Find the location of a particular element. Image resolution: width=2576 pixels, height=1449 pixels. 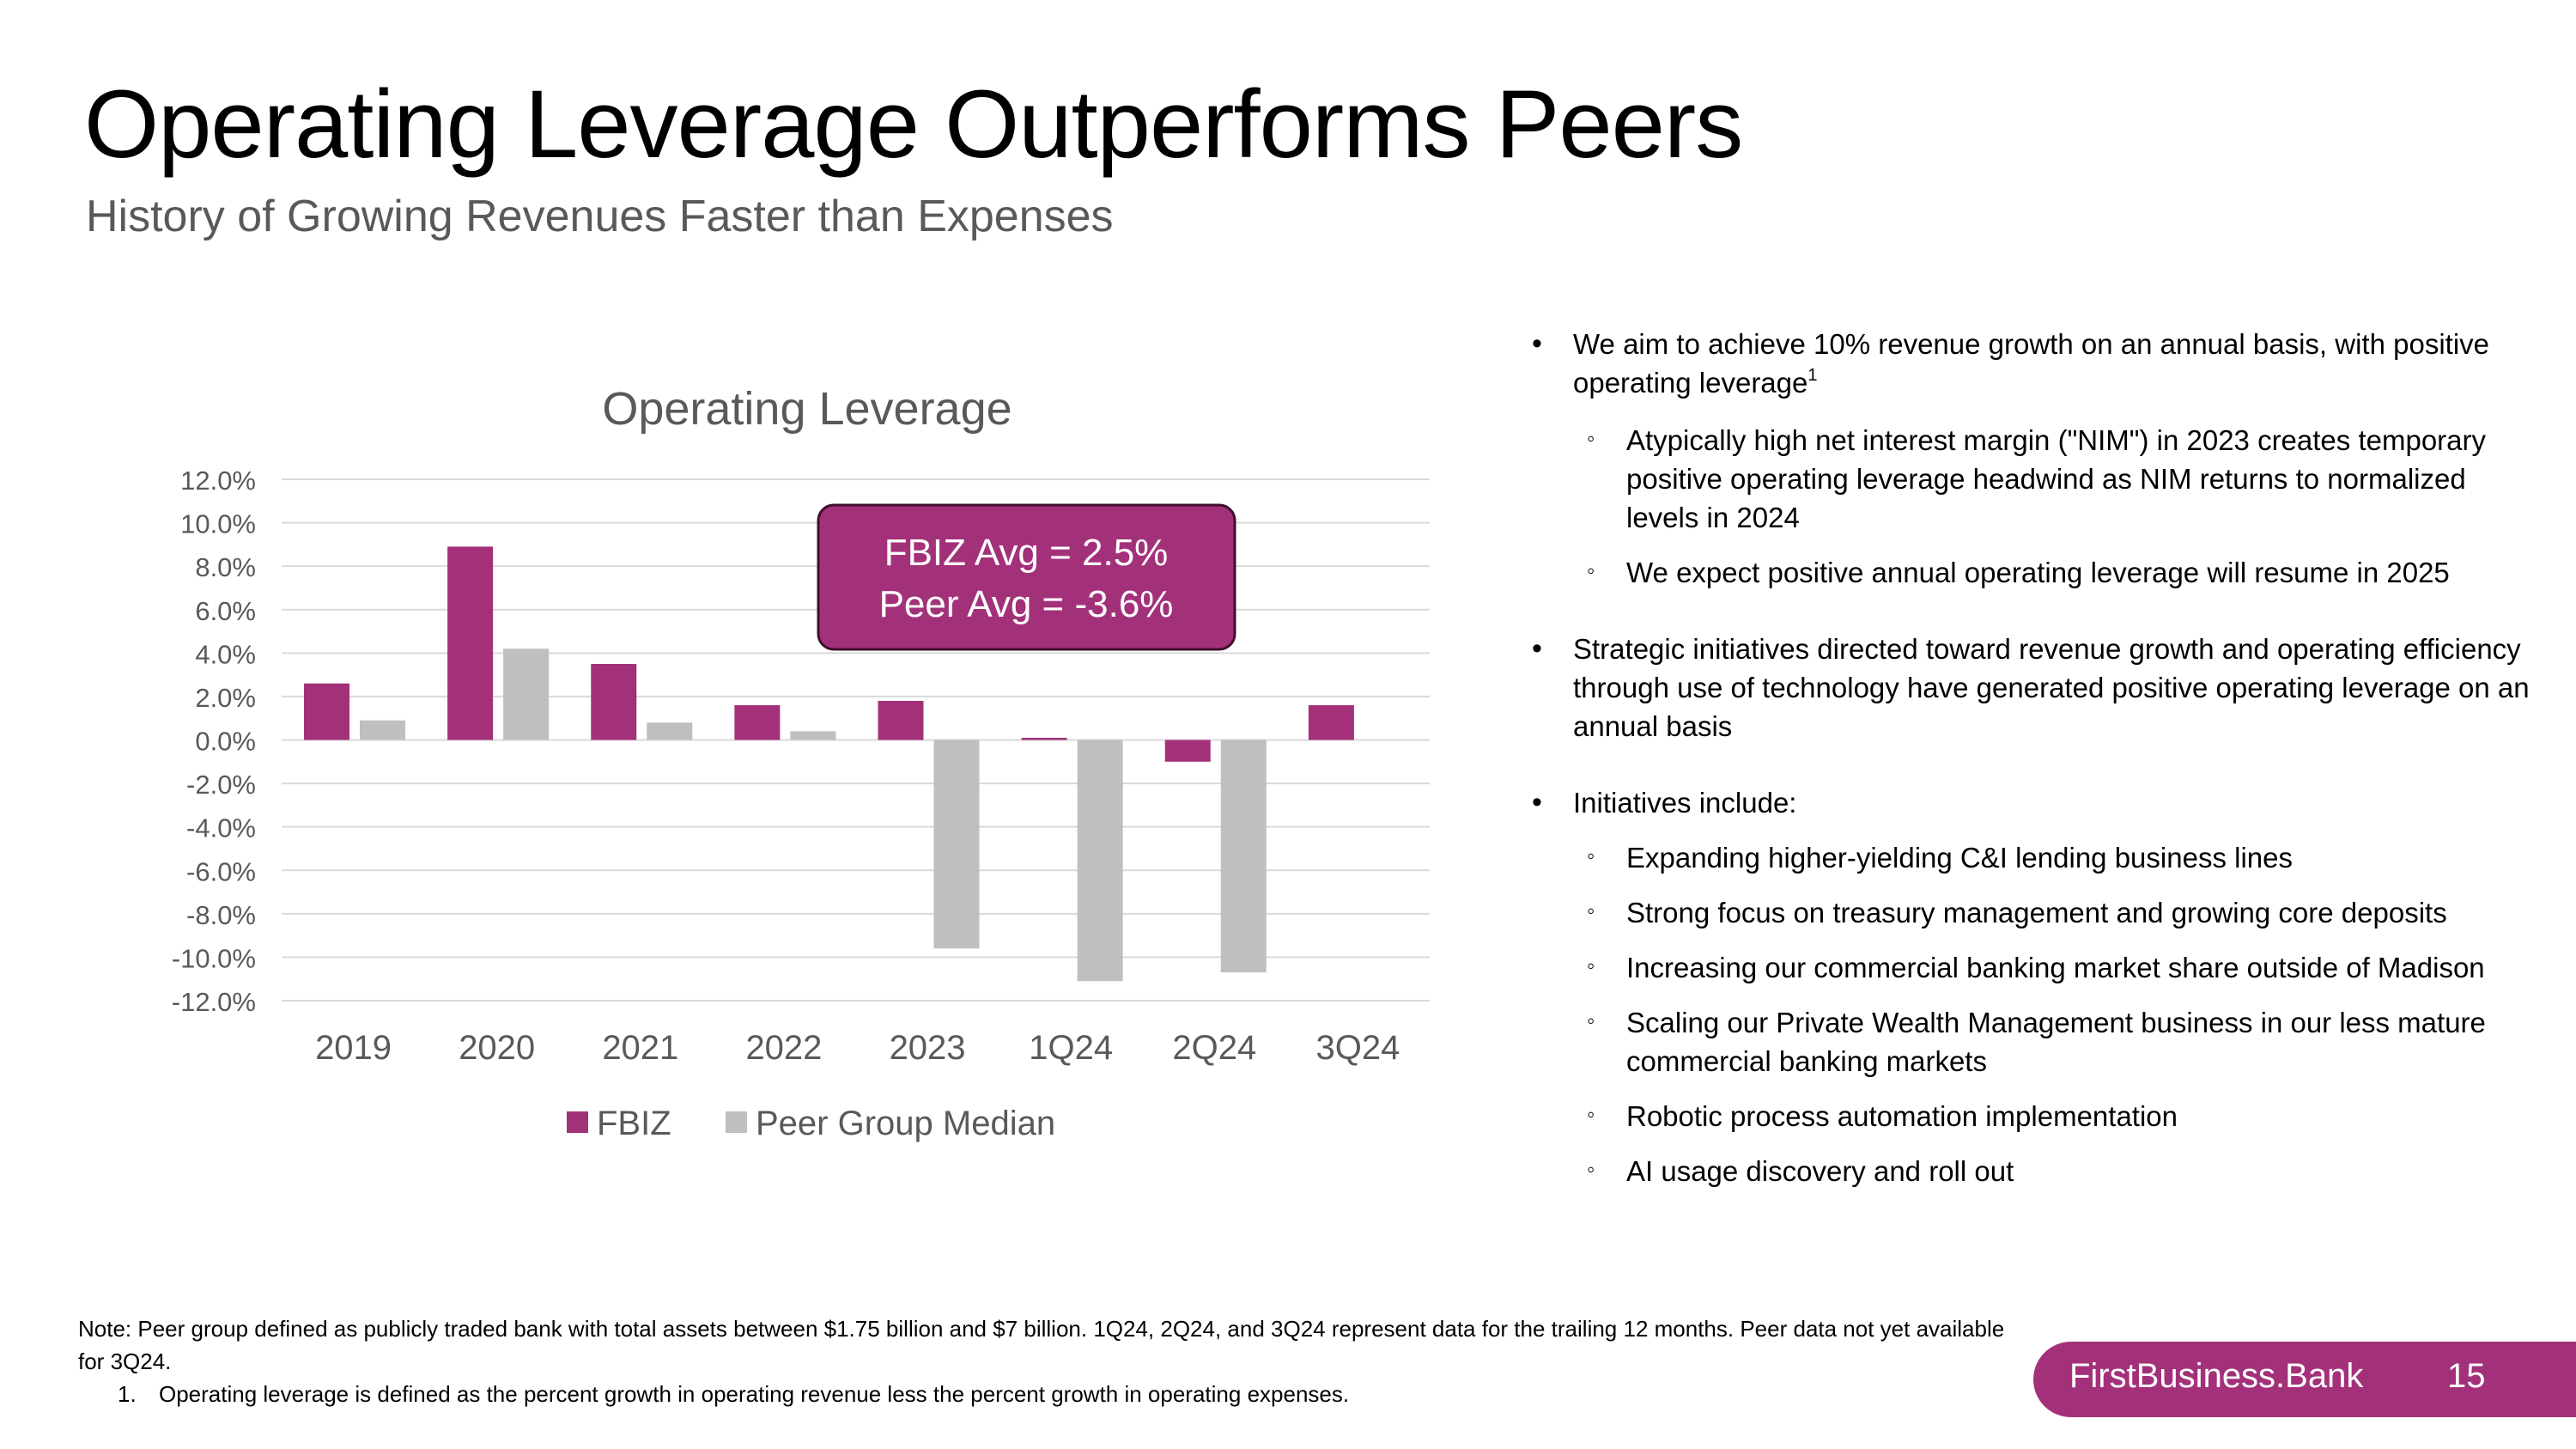

x-tick-label: 2022 is located at coordinates (783, 1048).